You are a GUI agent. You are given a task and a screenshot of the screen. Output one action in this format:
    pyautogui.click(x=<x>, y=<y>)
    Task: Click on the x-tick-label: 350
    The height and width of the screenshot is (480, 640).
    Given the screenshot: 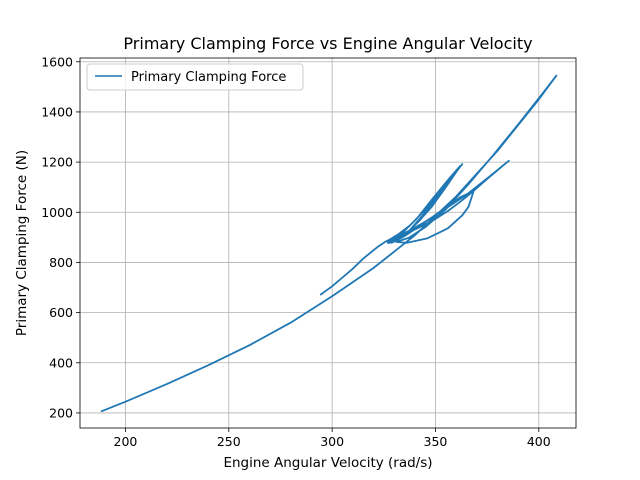 What is the action you would take?
    pyautogui.click(x=436, y=441)
    